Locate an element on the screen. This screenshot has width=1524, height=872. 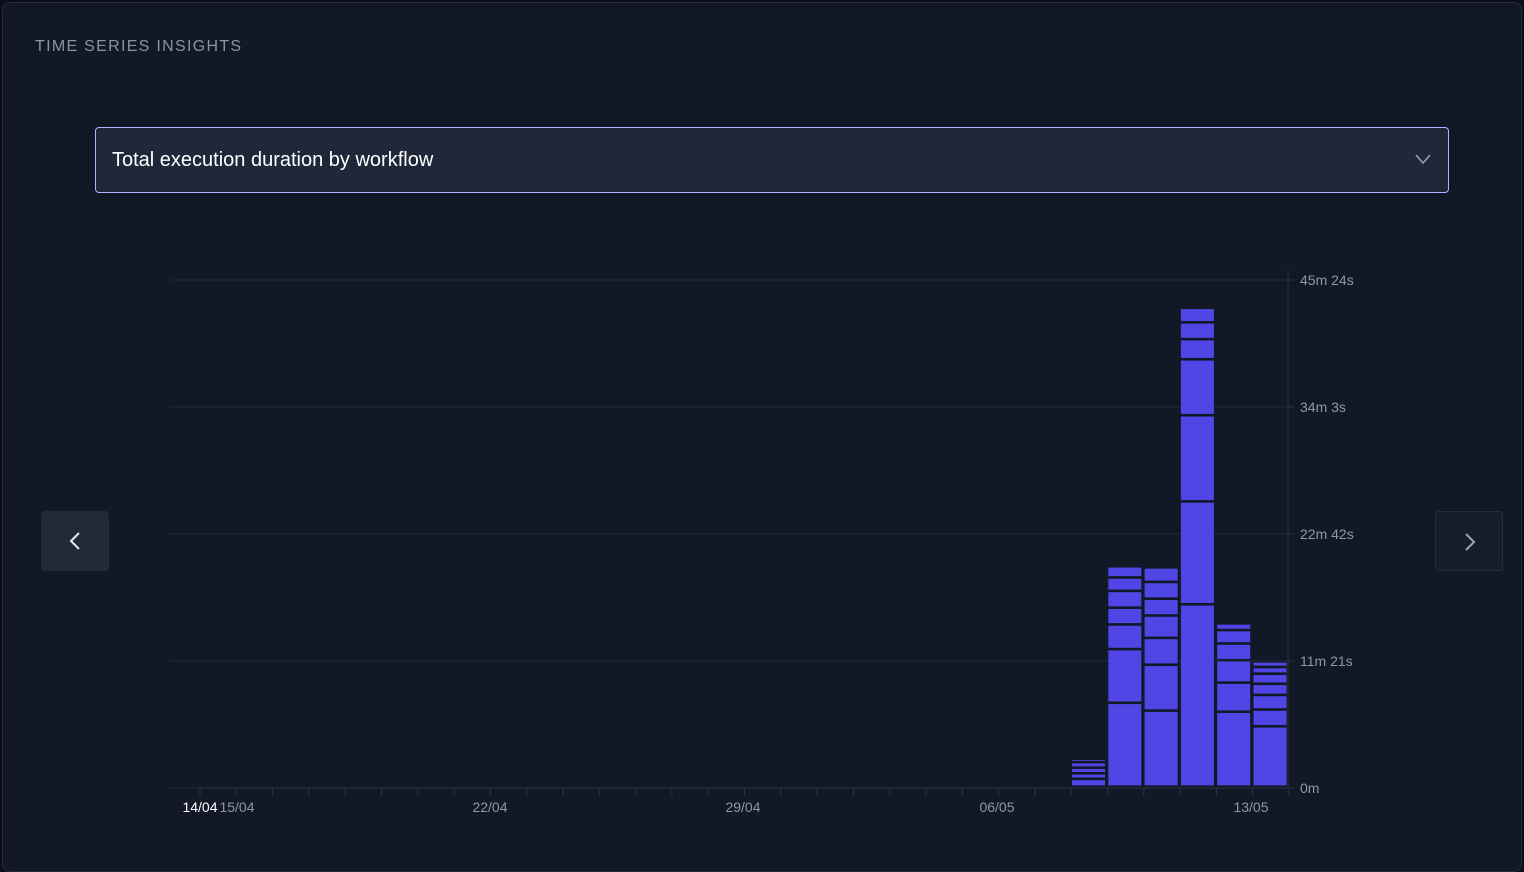
next-chart-button is located at coordinates (1469, 541).